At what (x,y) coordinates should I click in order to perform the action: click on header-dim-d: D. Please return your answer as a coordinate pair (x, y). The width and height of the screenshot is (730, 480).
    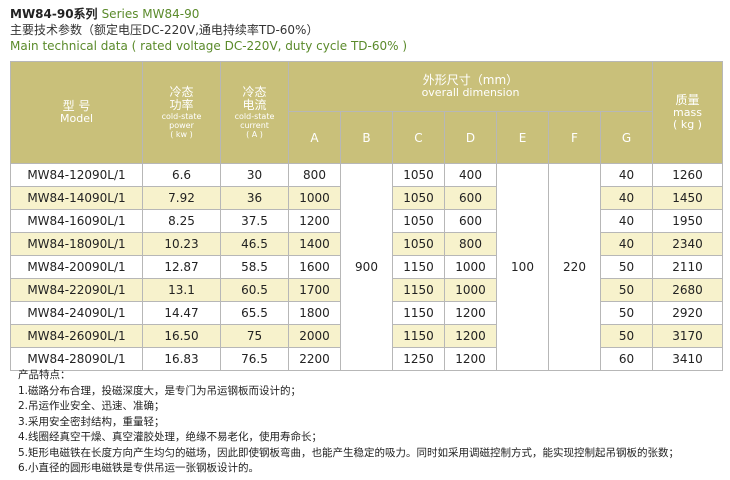
    Looking at the image, I should click on (470, 137).